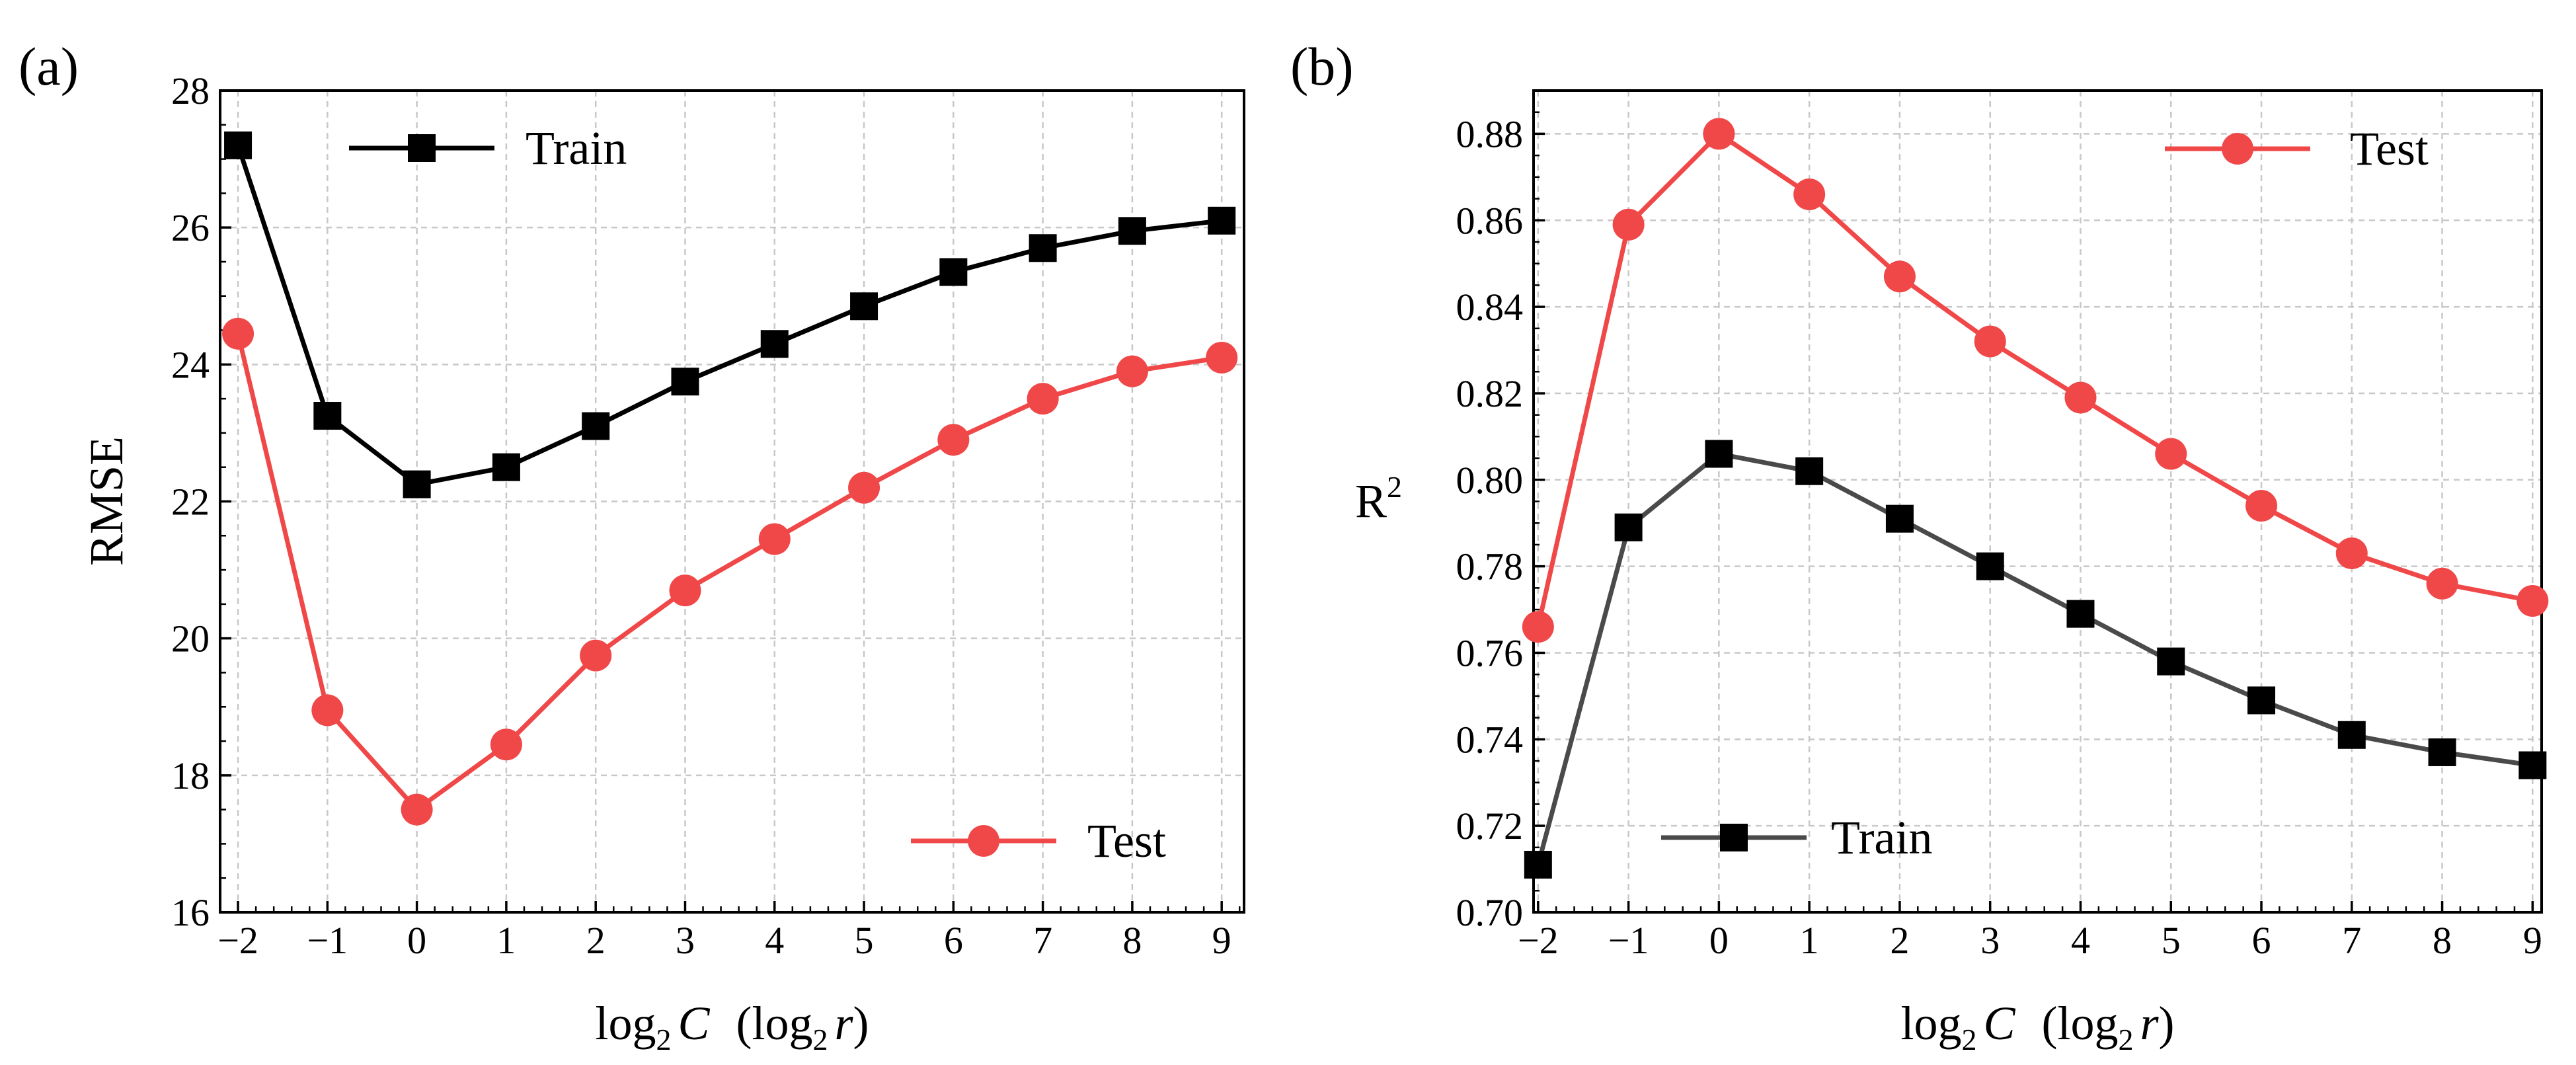 Image resolution: width=2576 pixels, height=1065 pixels. Describe the element at coordinates (190, 90) in the screenshot. I see `y-tick-label: 28` at that location.